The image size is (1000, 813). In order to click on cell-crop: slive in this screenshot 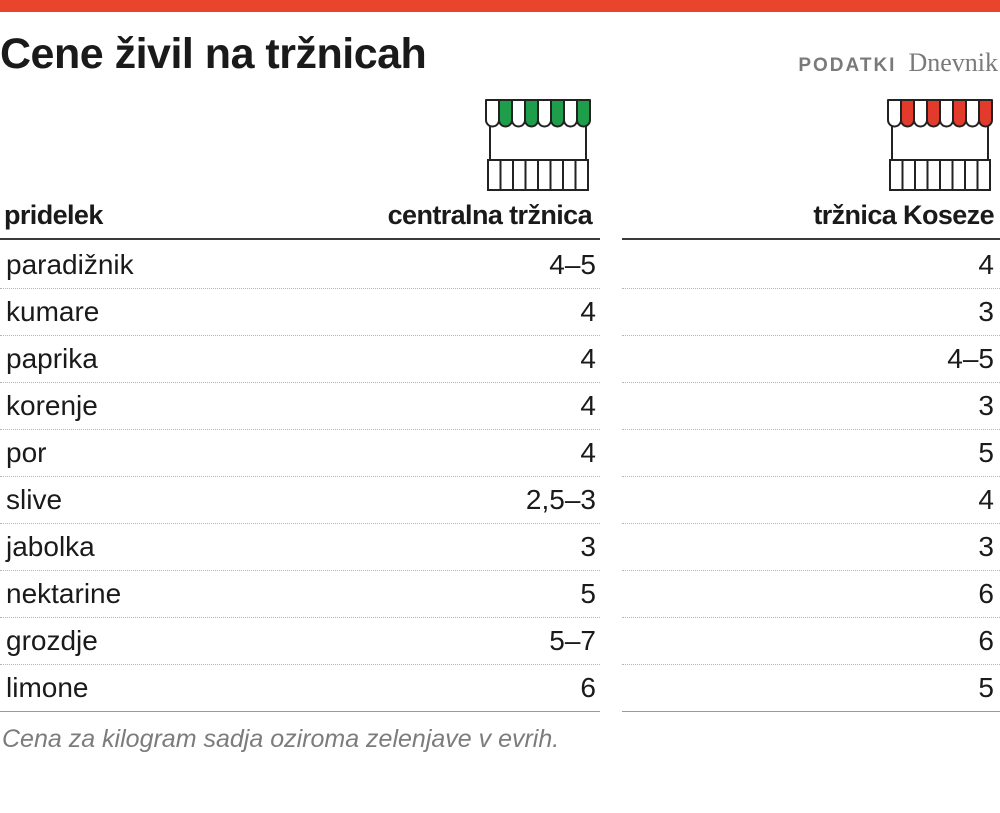, I will do `click(34, 499)`.